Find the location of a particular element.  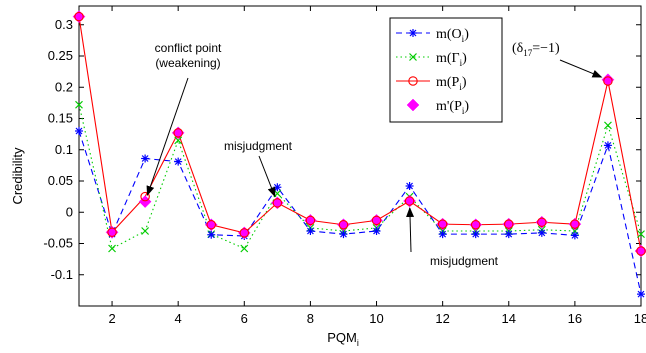

y-axis-label: Credibility is located at coordinates (17, 176).